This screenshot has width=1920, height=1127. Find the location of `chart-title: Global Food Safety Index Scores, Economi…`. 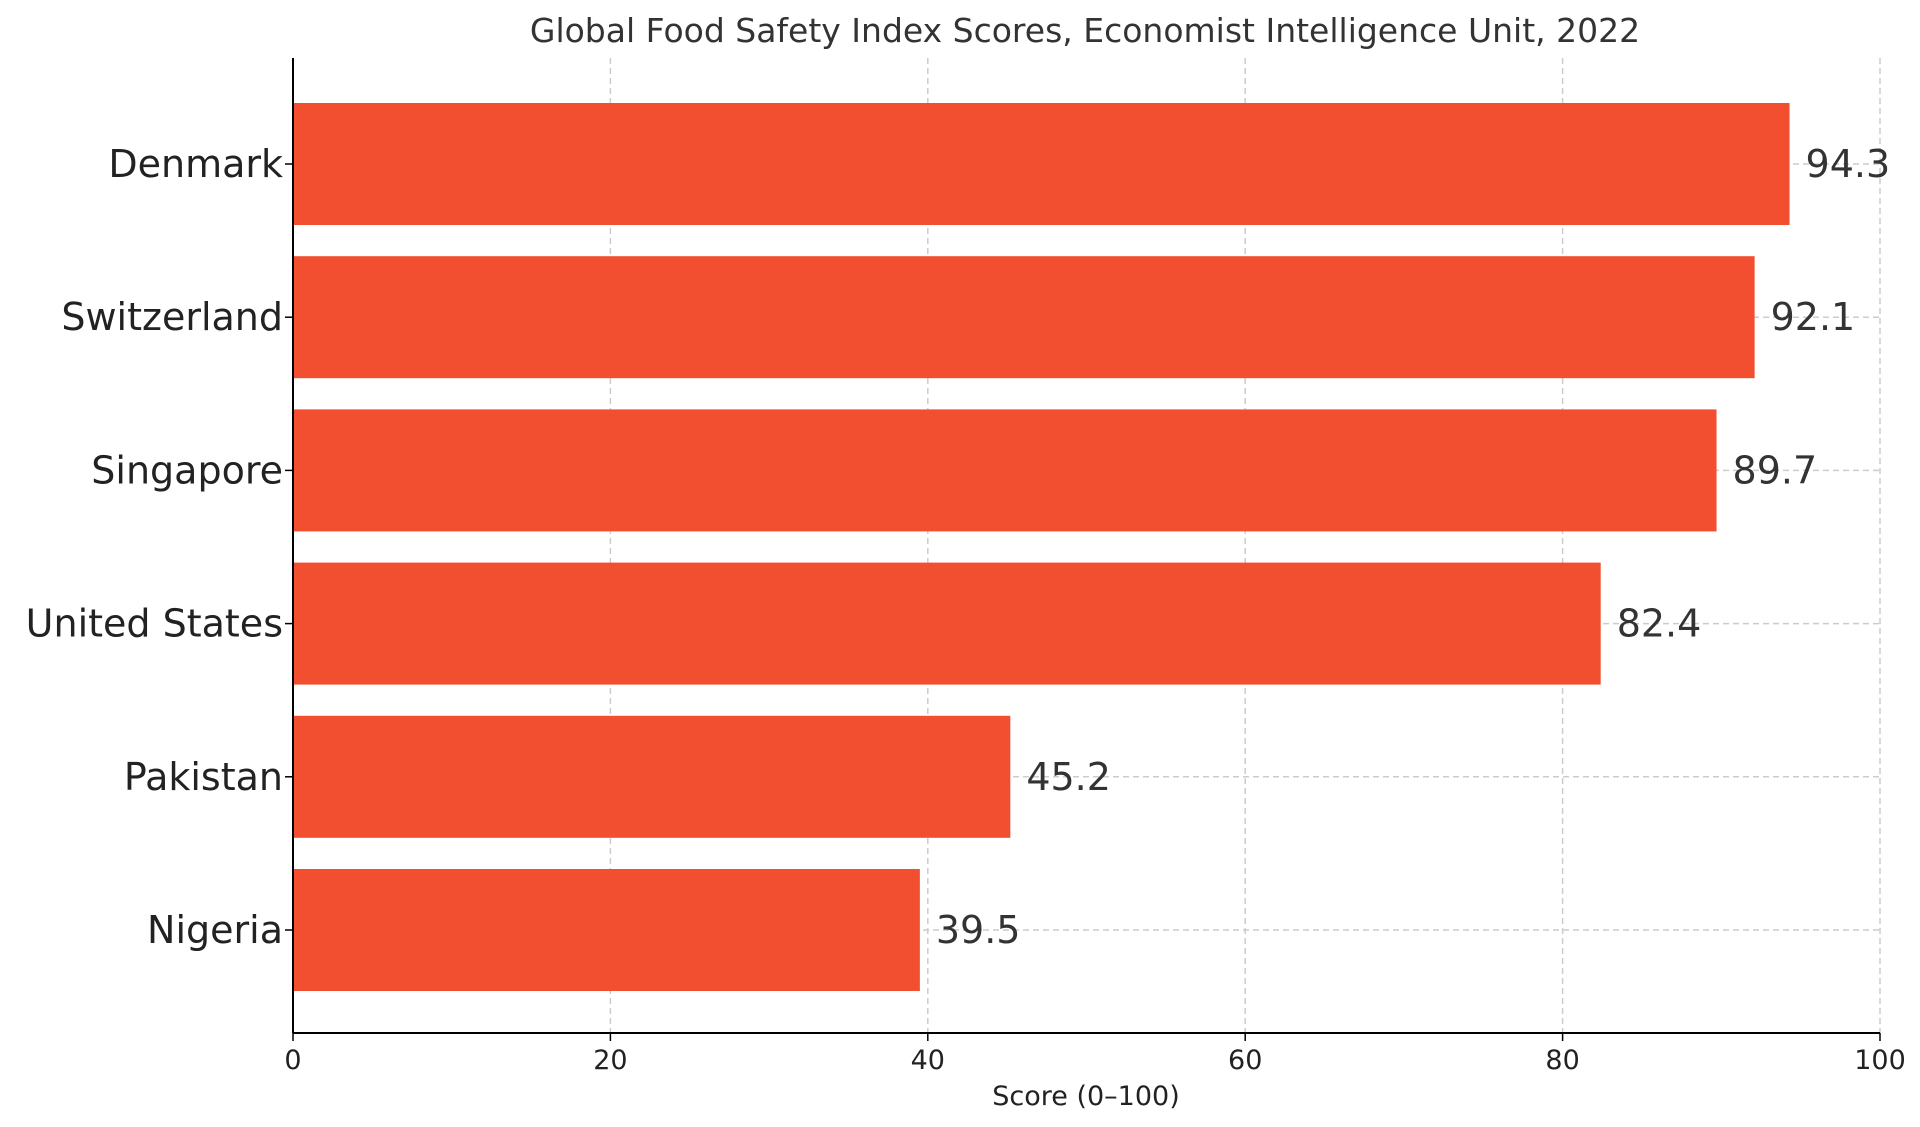

chart-title: Global Food Safety Index Scores, Economi… is located at coordinates (1085, 30).